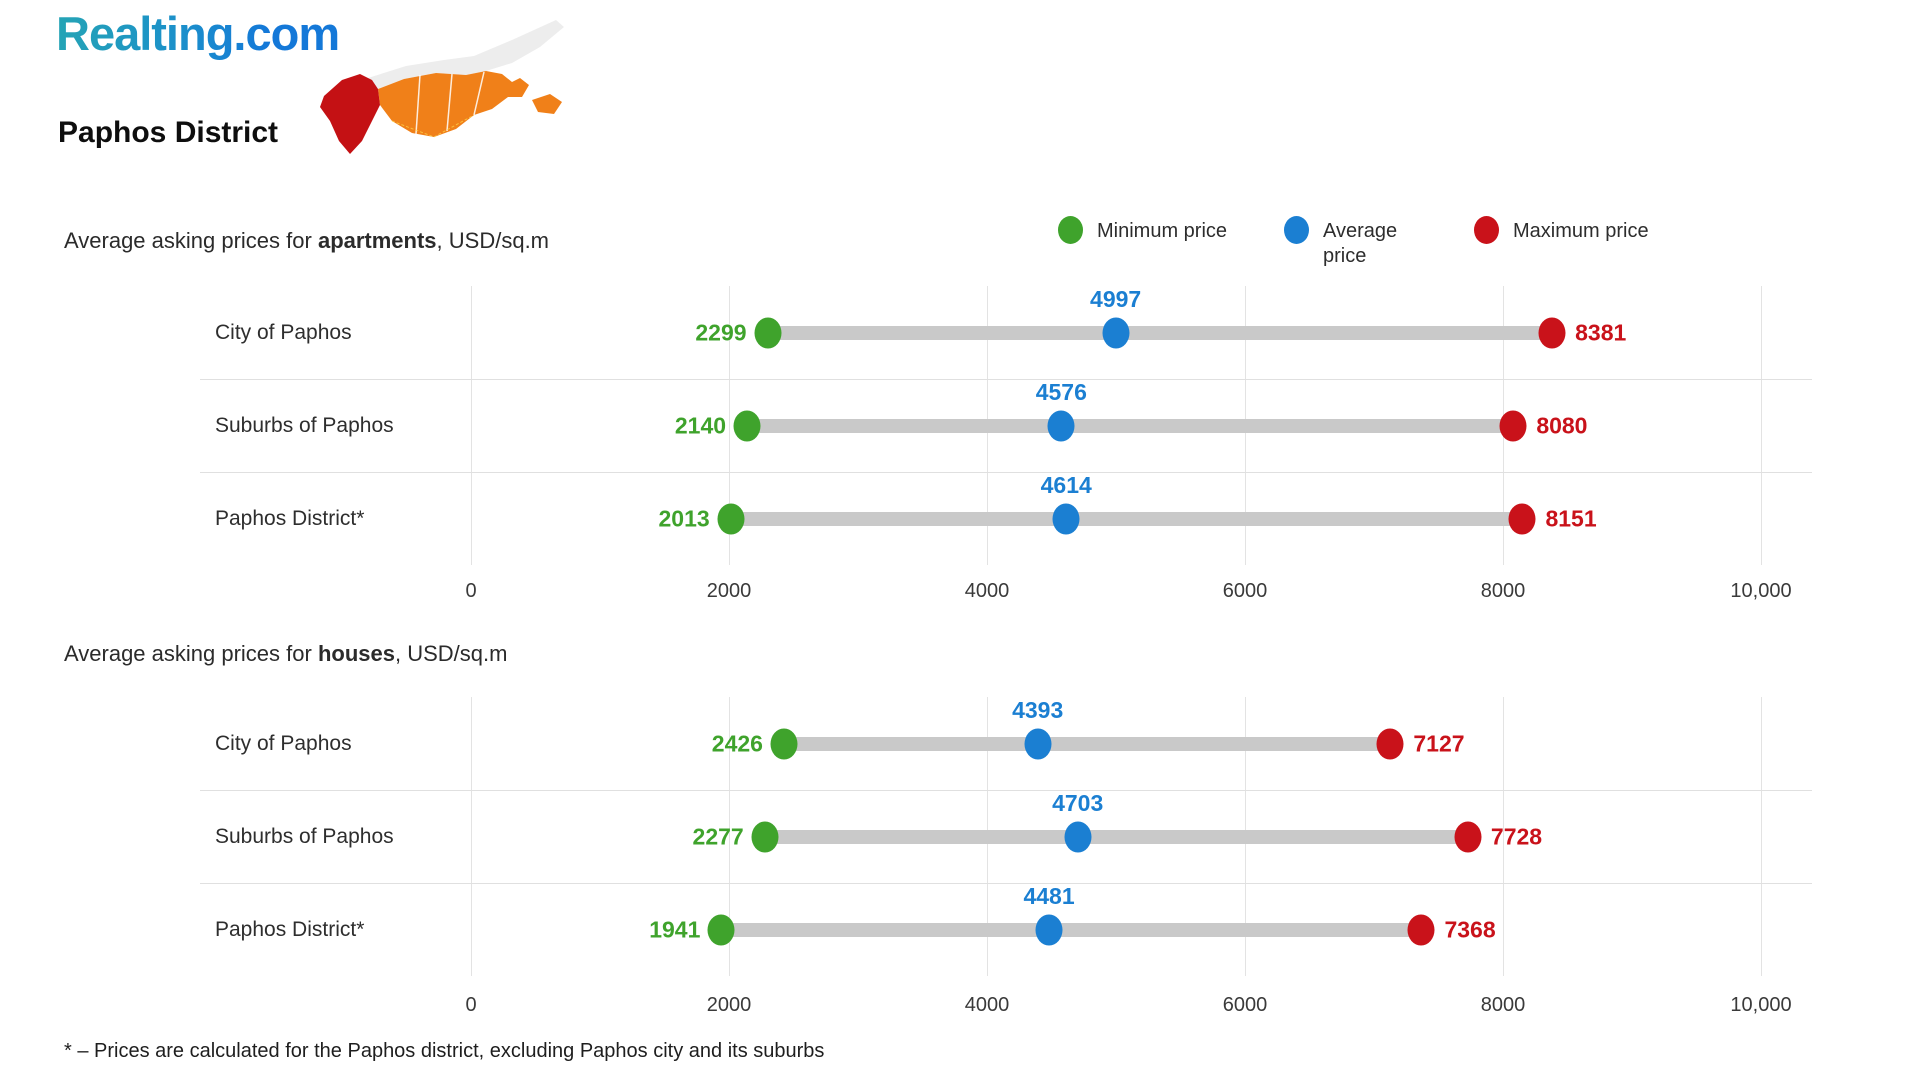  I want to click on minimum-price-dot-icon, so click(1070, 230).